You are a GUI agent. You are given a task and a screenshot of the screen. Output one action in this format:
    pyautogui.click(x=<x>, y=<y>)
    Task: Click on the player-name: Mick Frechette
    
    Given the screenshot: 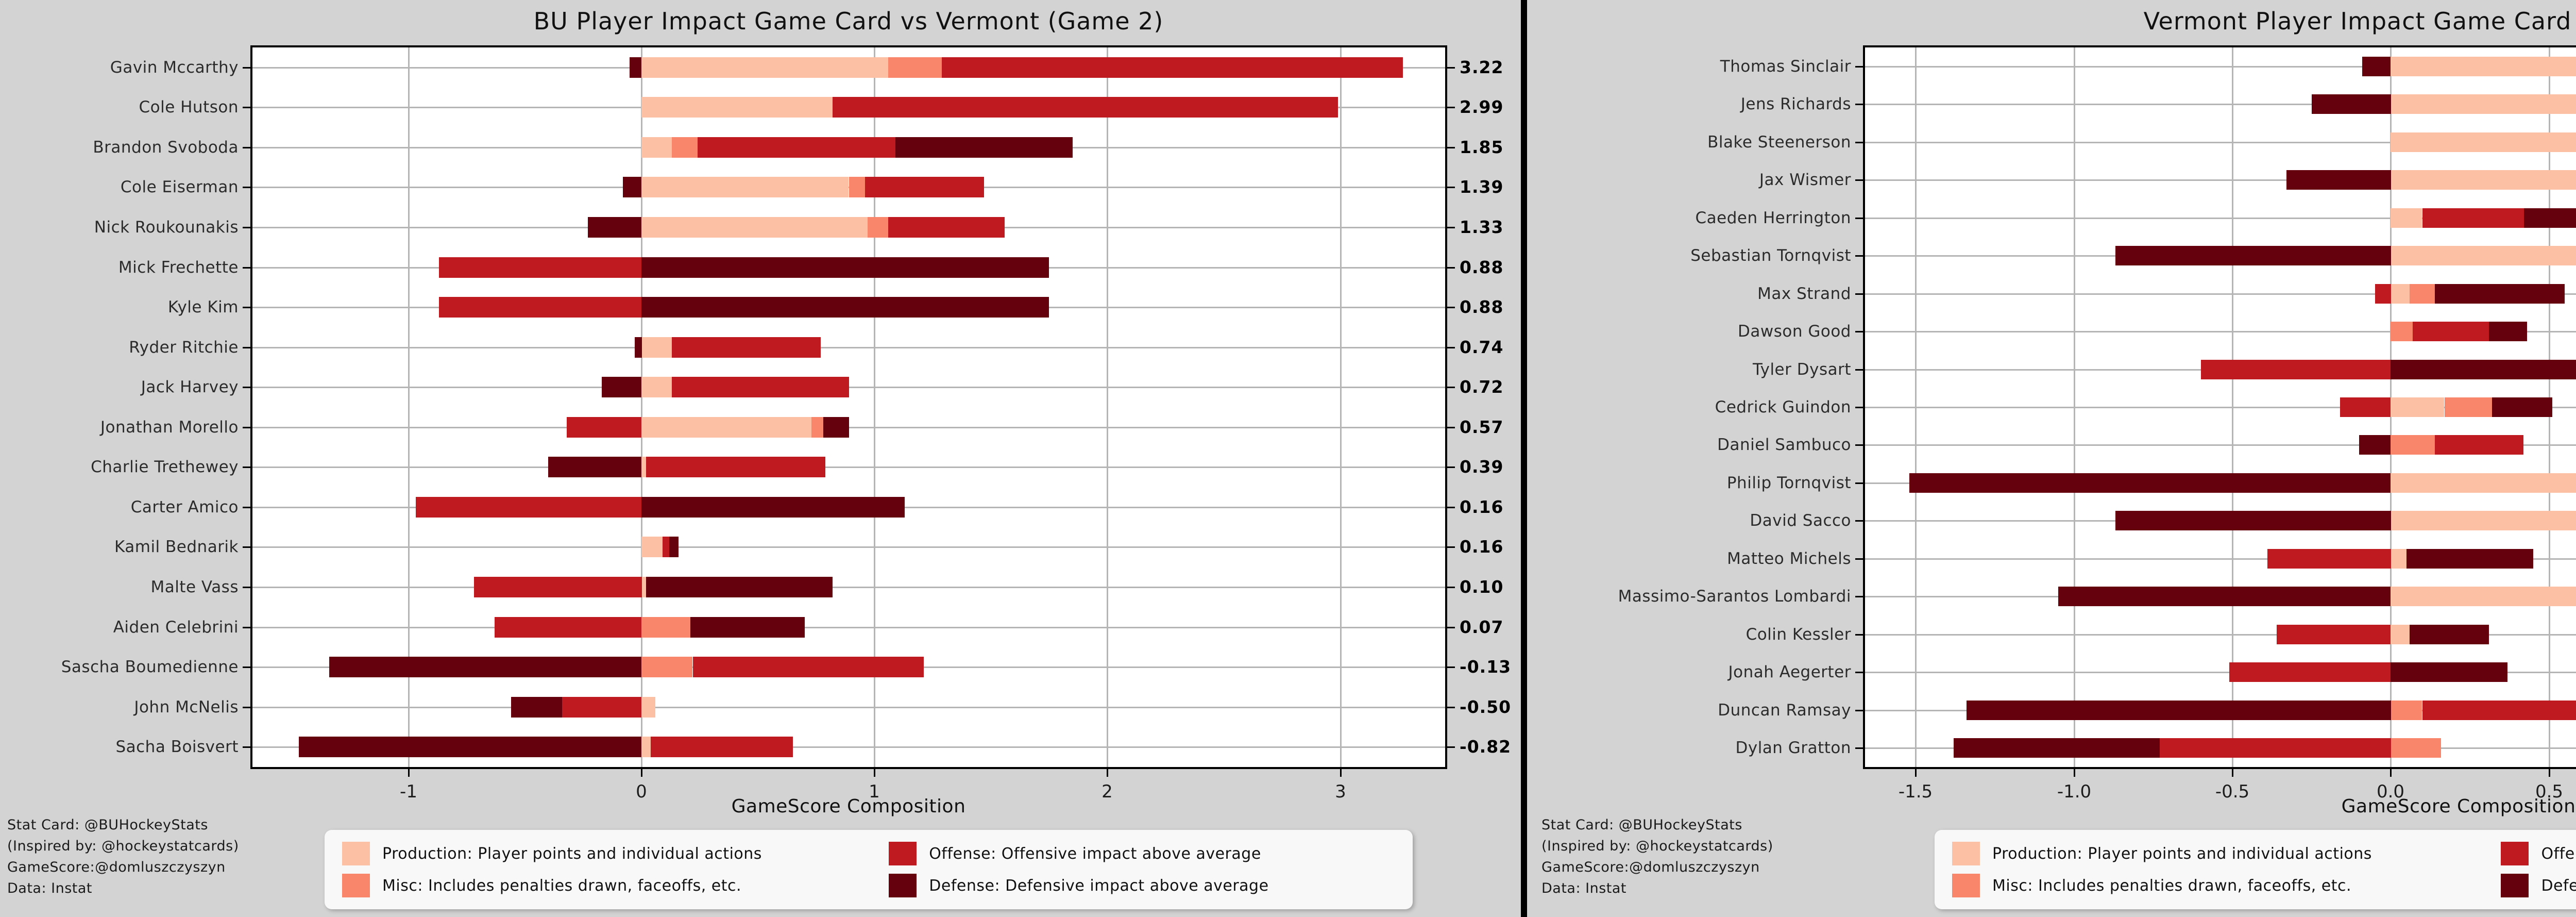 What is the action you would take?
    pyautogui.click(x=178, y=267)
    